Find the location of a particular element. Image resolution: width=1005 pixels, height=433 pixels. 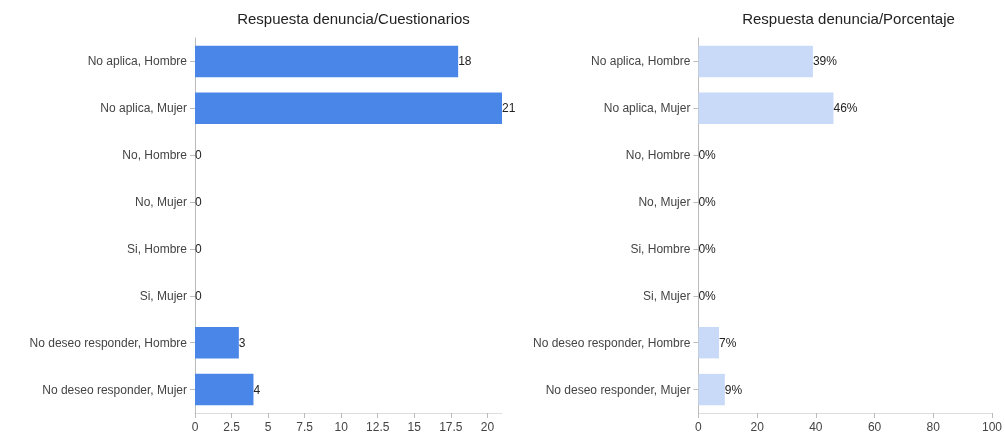

chart-title: Respuesta denuncia/Cuestionarios is located at coordinates (353, 18).